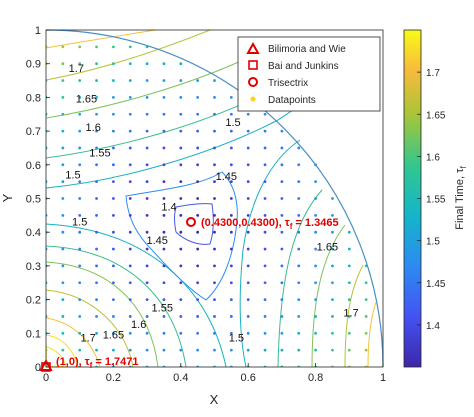  I want to click on contour-1.7-right, so click(372, 334).